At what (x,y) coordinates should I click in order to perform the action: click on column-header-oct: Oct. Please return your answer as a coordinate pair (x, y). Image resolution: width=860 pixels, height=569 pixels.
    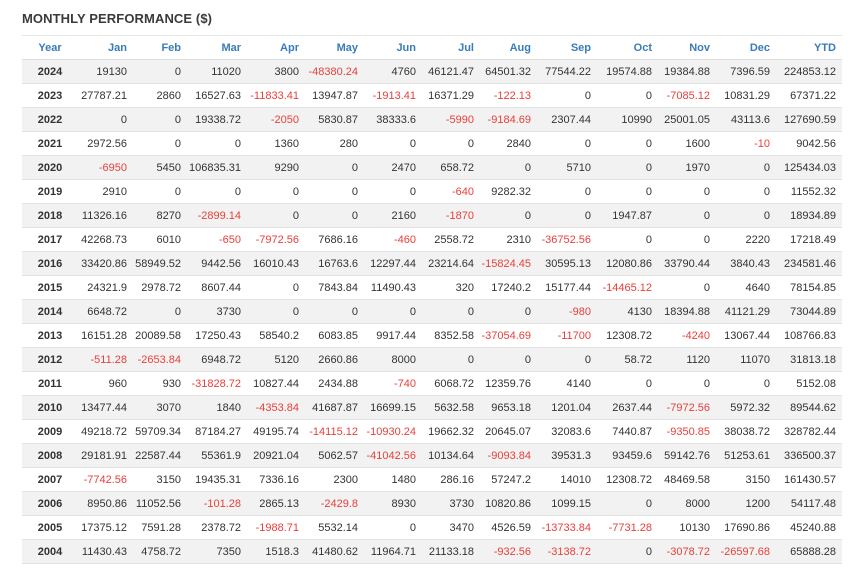
    Looking at the image, I should click on (627, 47).